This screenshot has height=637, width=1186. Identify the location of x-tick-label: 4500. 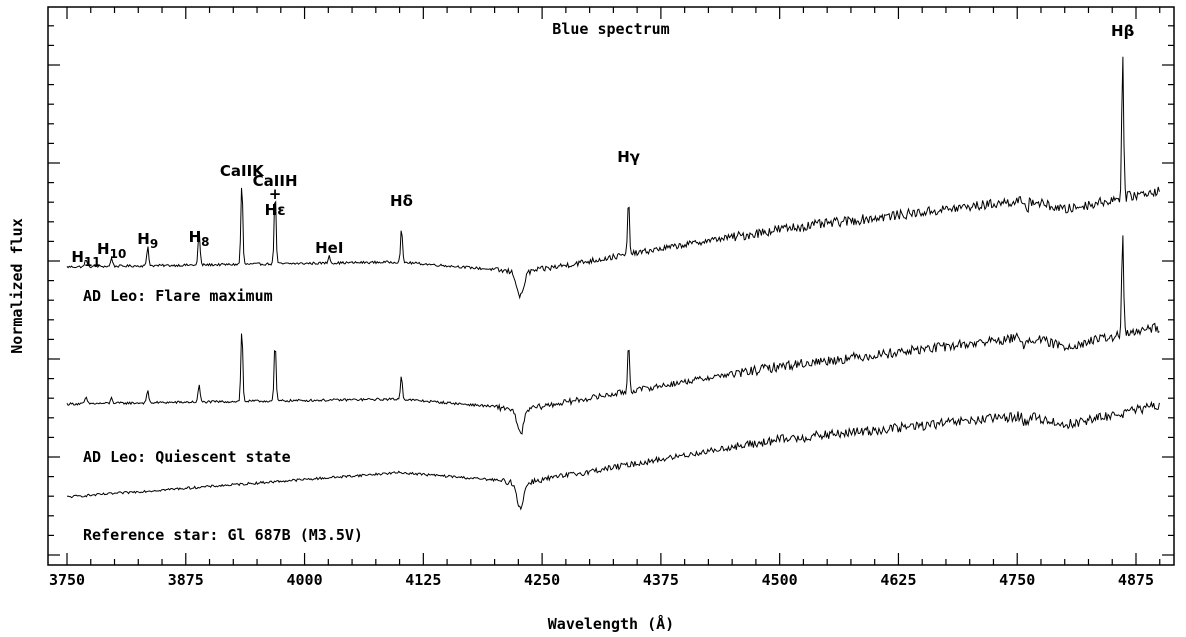
(780, 580).